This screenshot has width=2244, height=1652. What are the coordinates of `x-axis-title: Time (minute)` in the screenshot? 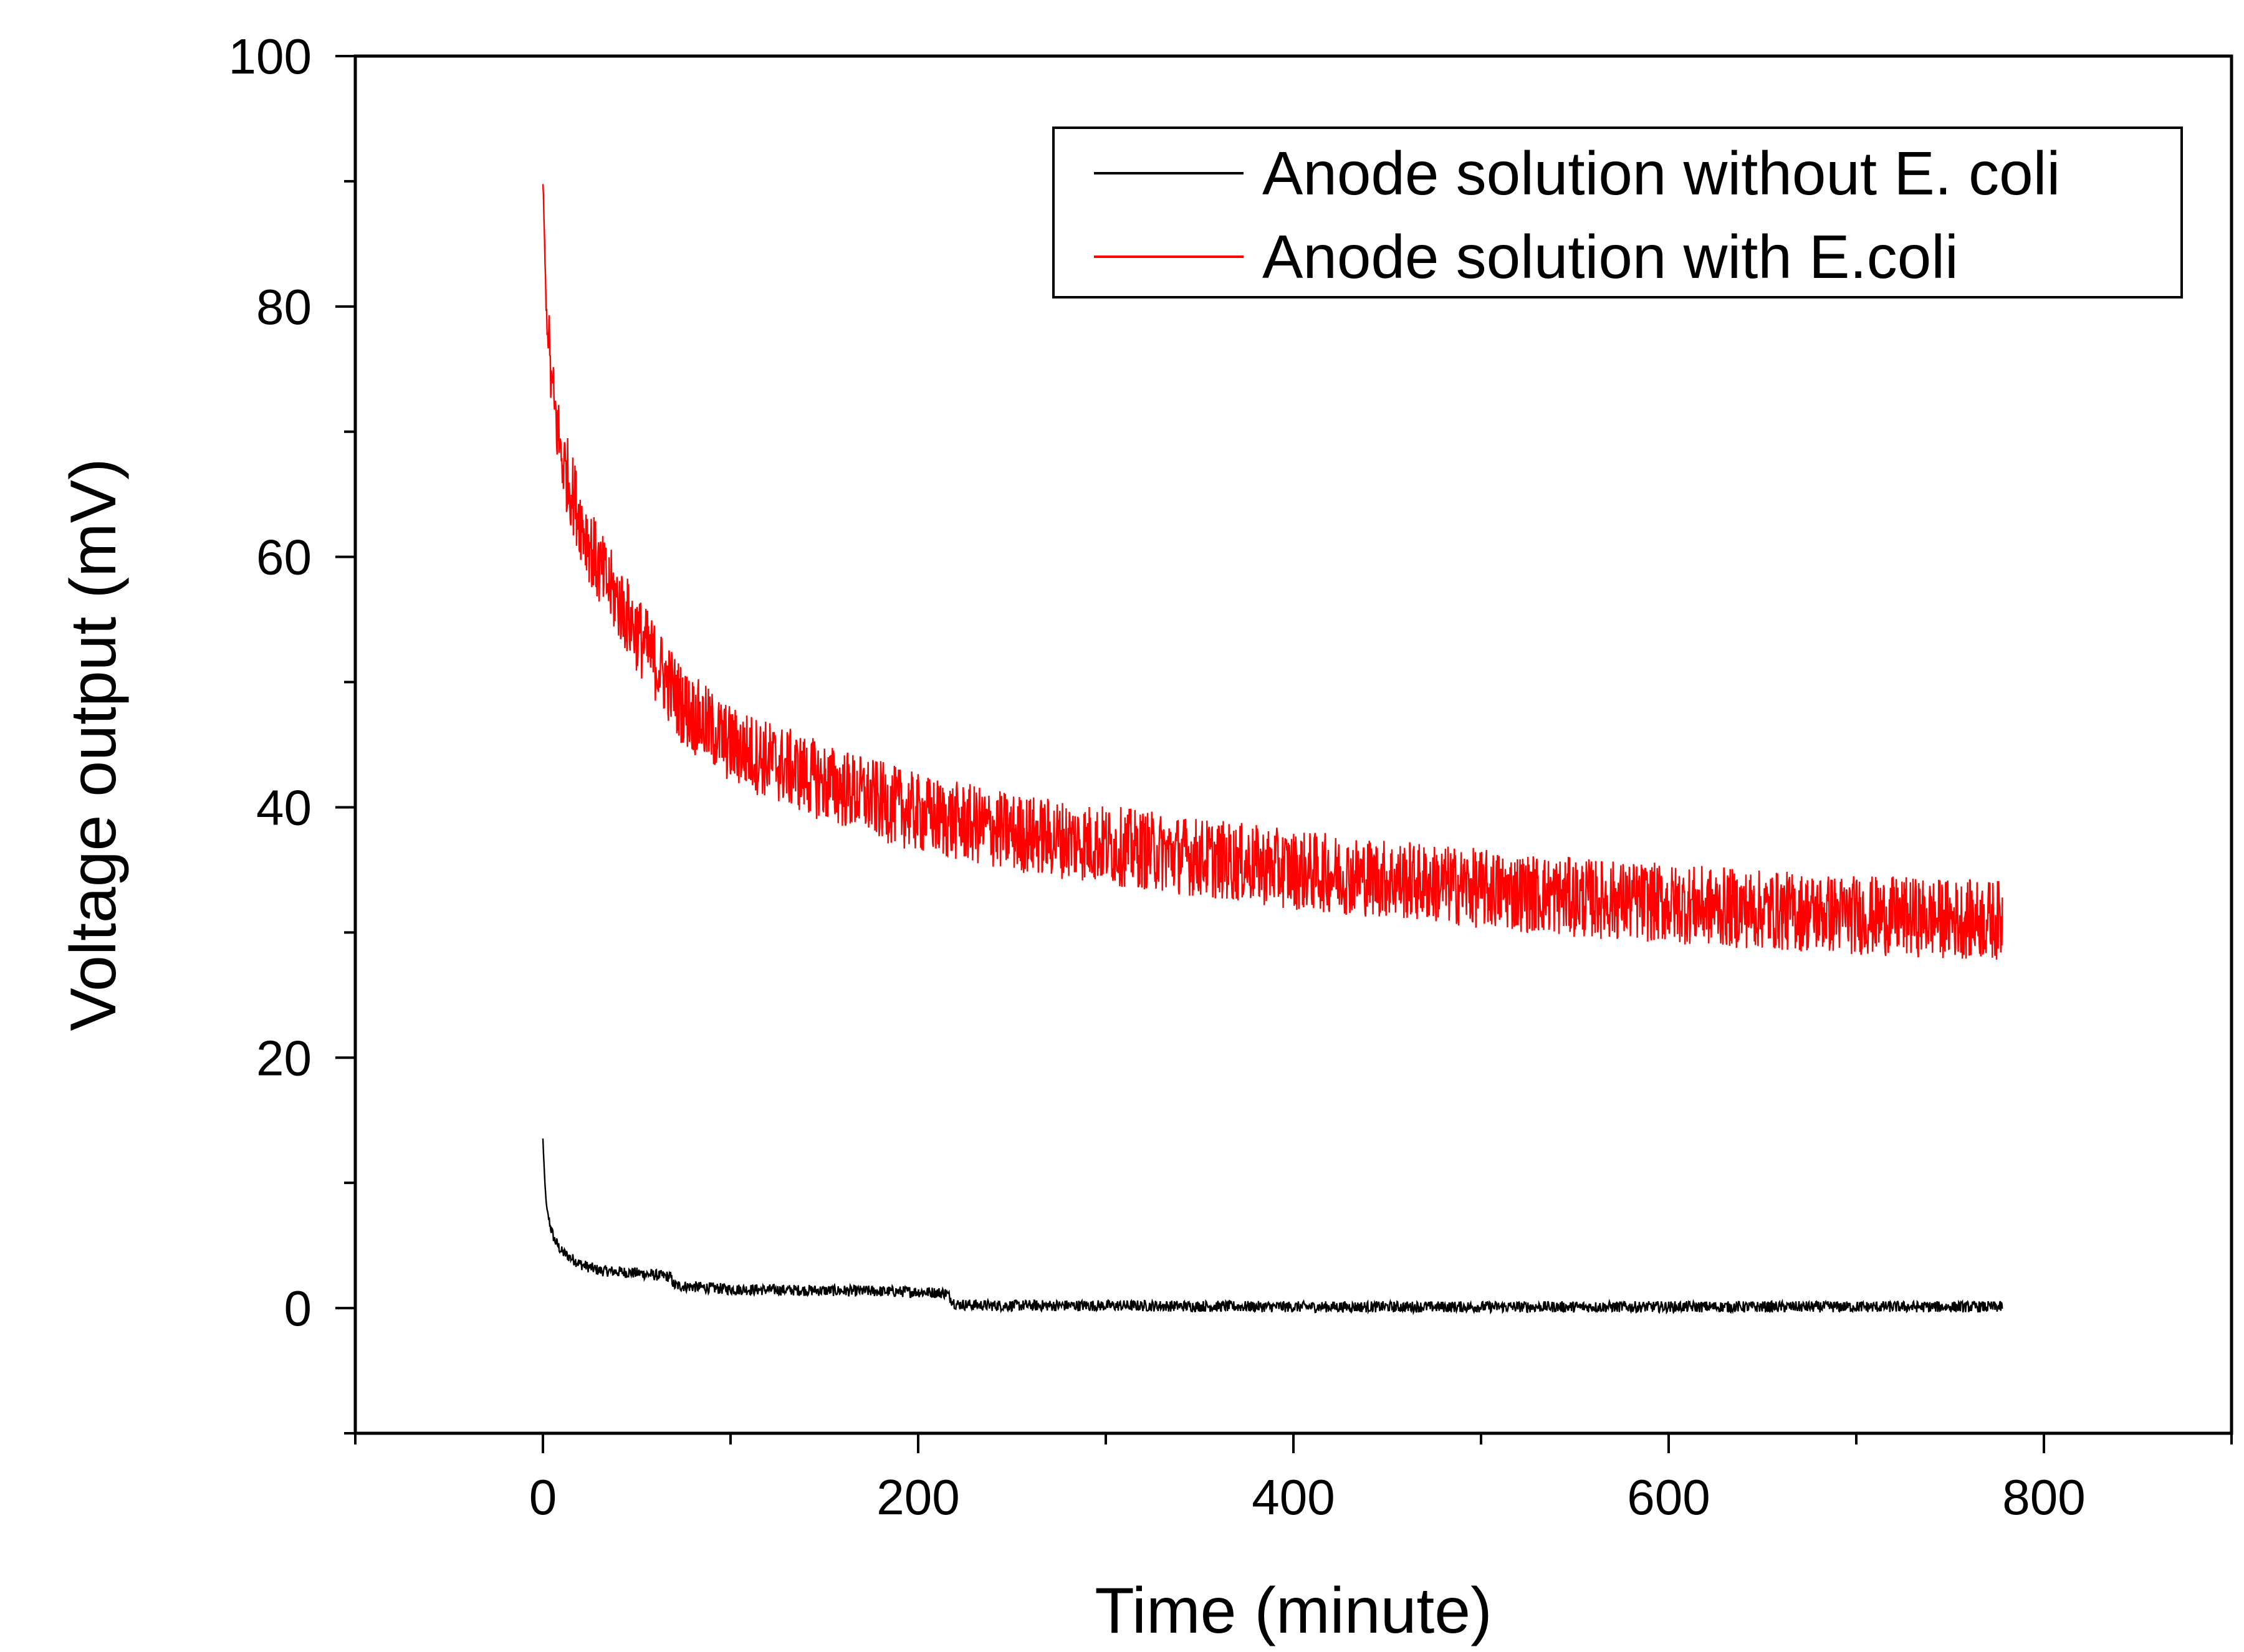 It's located at (1293, 1611).